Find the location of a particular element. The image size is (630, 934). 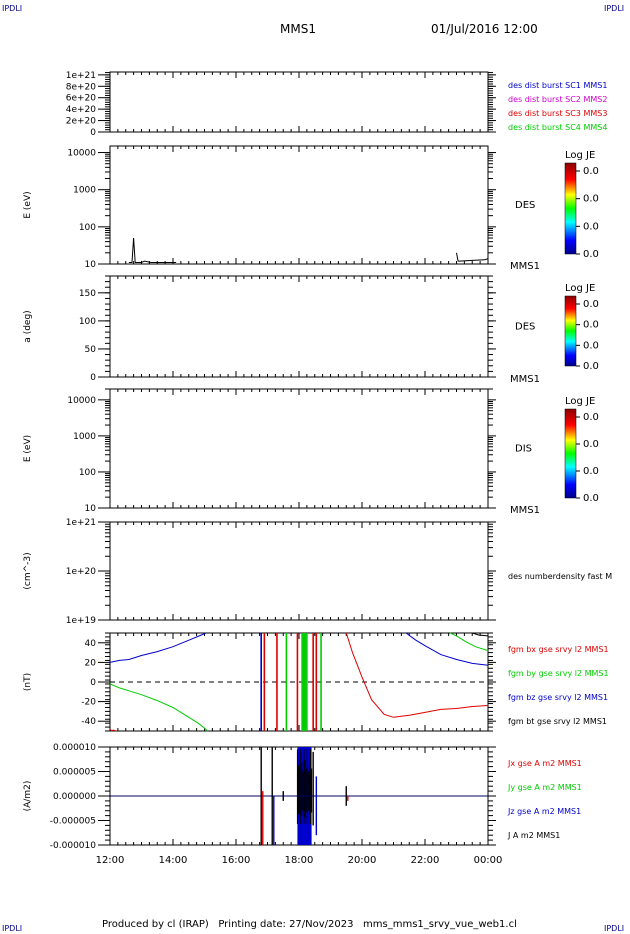

y-tick-label: 2e+20 is located at coordinates (81, 122).